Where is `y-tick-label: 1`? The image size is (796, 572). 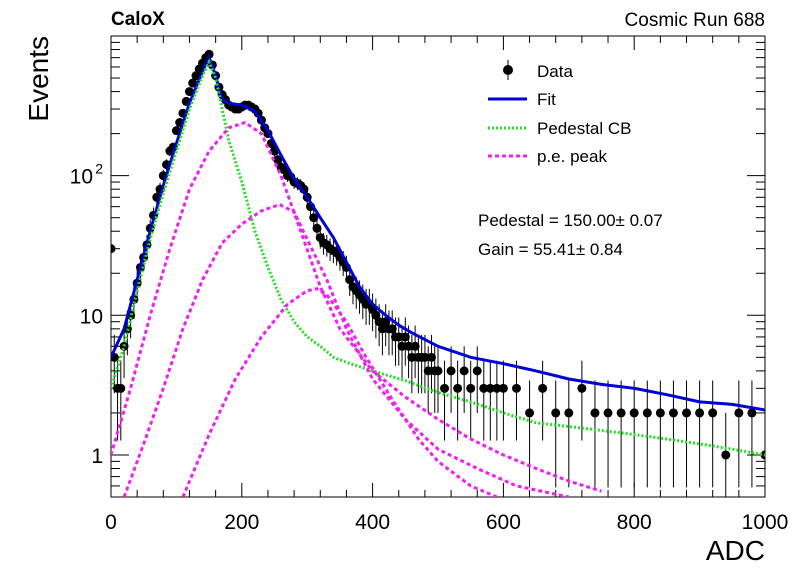
y-tick-label: 1 is located at coordinates (97, 456).